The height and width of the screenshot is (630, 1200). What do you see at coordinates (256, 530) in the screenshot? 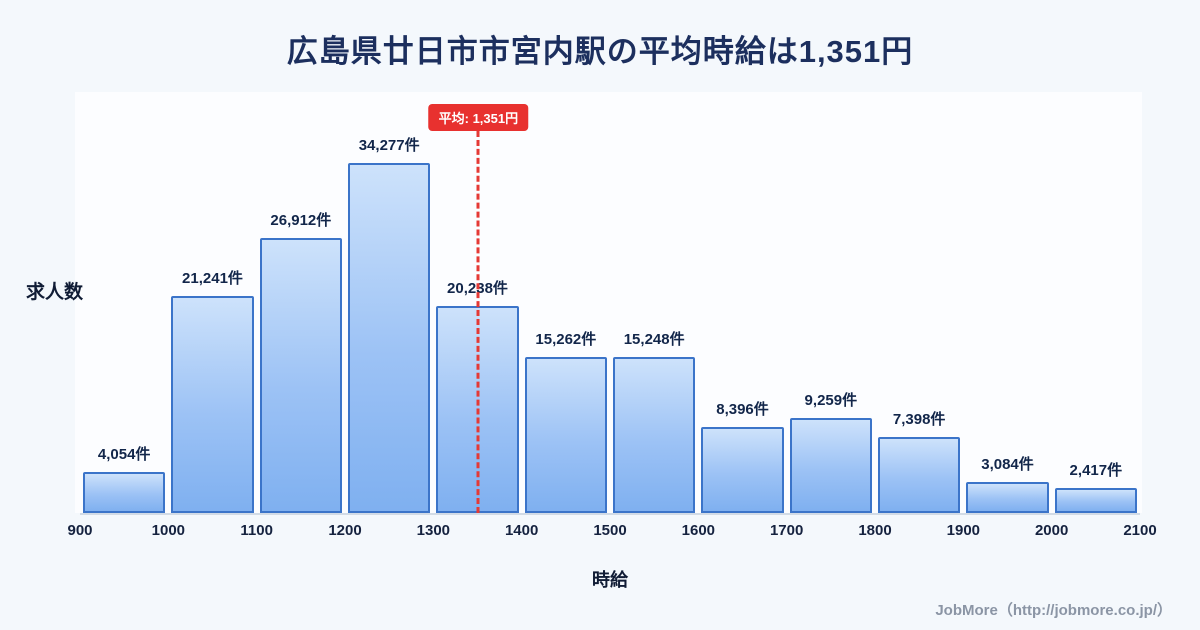
I see `x-tick-label: 1100` at bounding box center [256, 530].